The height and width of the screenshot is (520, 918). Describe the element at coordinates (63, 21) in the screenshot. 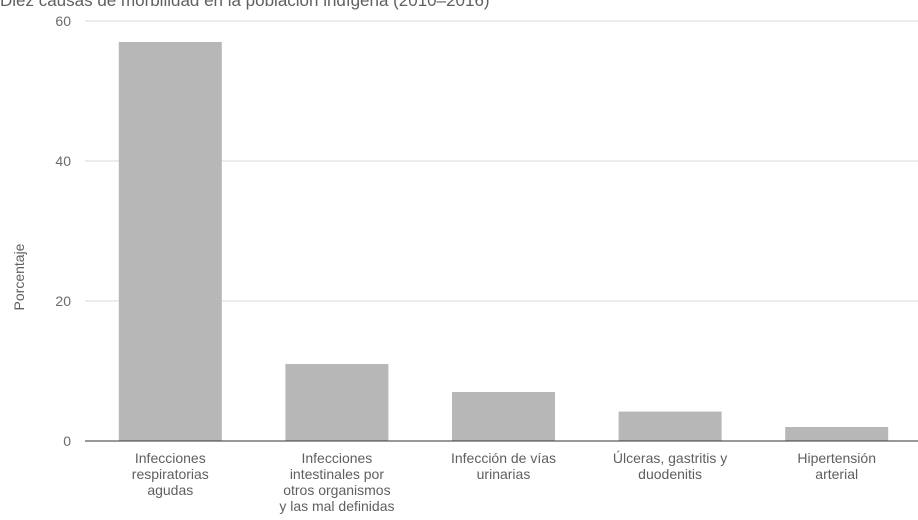

I see `y-tick-label: 60` at that location.